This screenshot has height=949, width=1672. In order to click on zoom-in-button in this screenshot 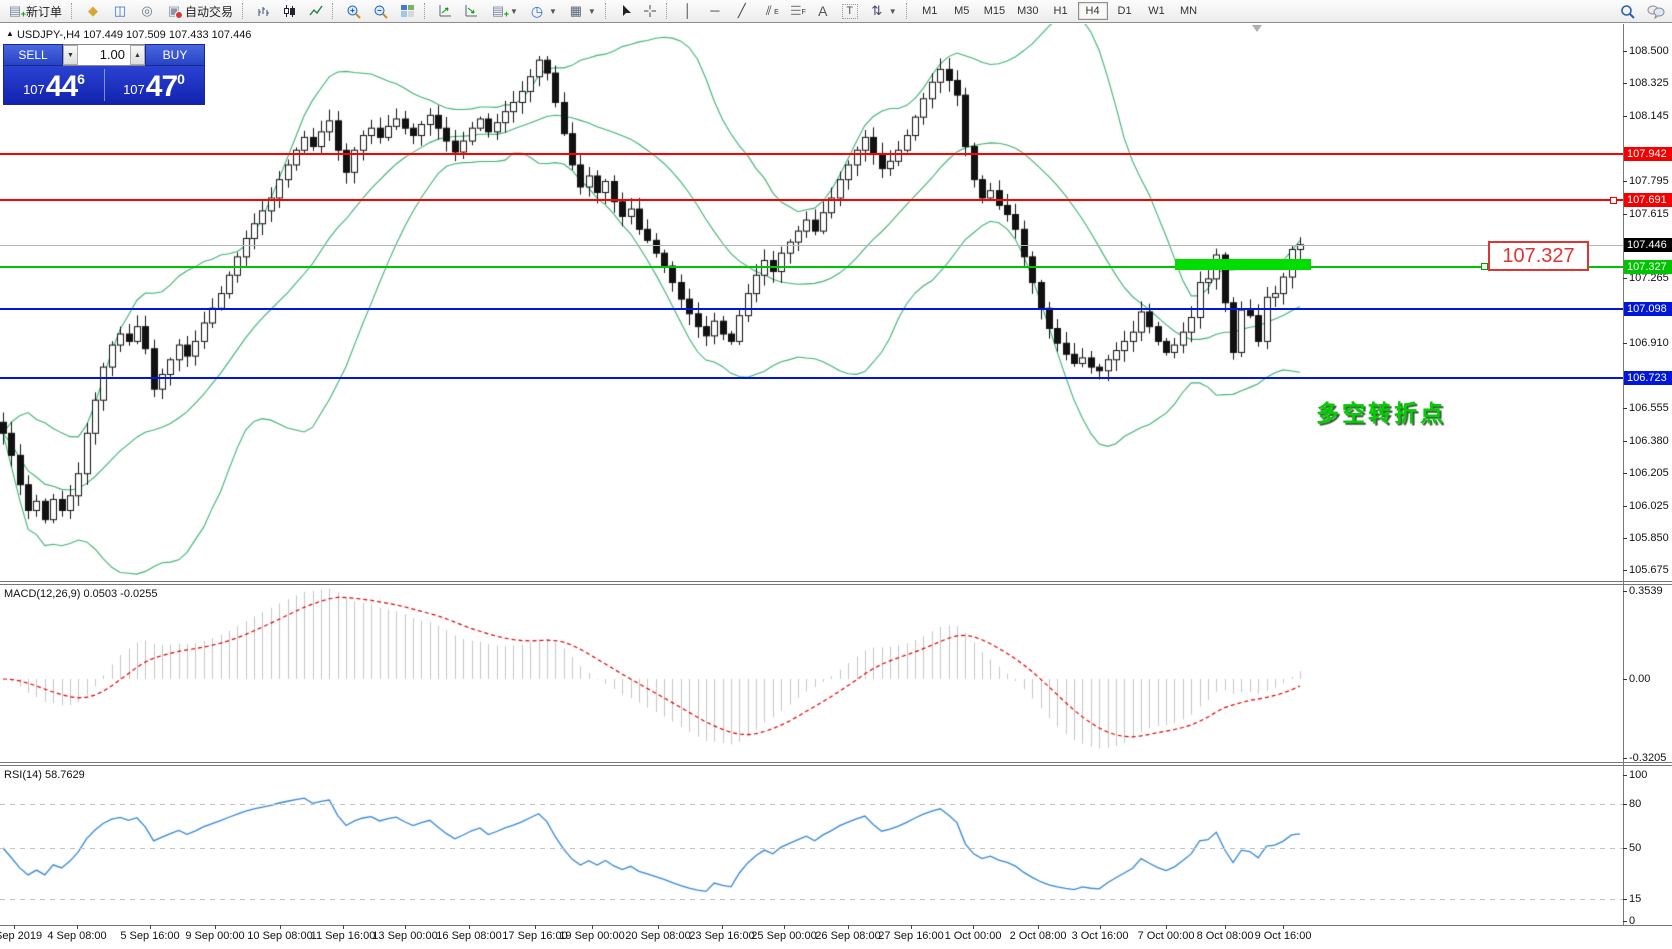, I will do `click(354, 11)`.